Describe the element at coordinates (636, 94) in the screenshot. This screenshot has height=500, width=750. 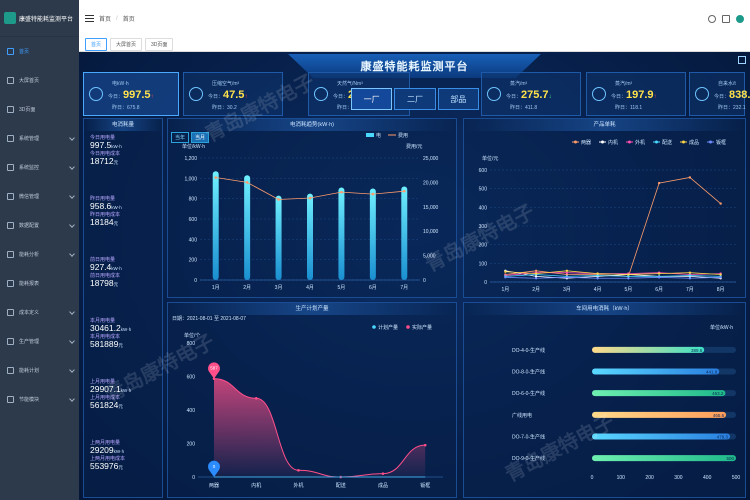
I see `kpi-card: 蒸汽/m³ 今日：197.9↑ 昨日：118.1` at that location.